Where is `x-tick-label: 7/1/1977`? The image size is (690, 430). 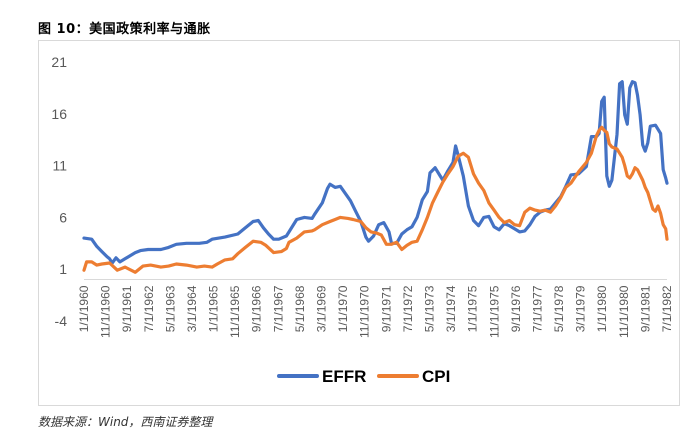
x-tick-label: 7/1/1977 is located at coordinates (537, 308).